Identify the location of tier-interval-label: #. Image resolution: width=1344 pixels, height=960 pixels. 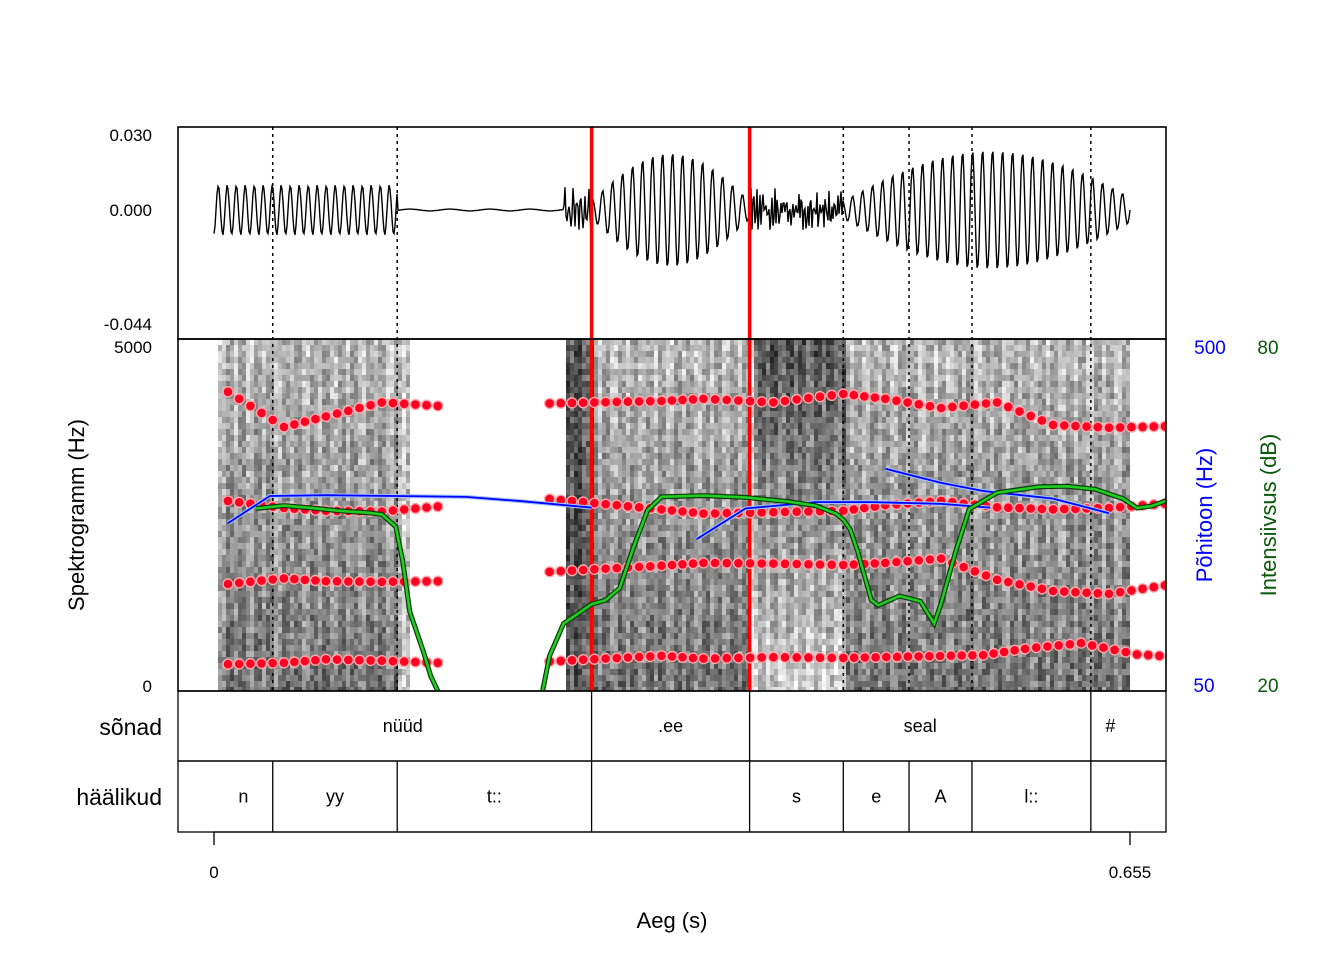
(1110, 726).